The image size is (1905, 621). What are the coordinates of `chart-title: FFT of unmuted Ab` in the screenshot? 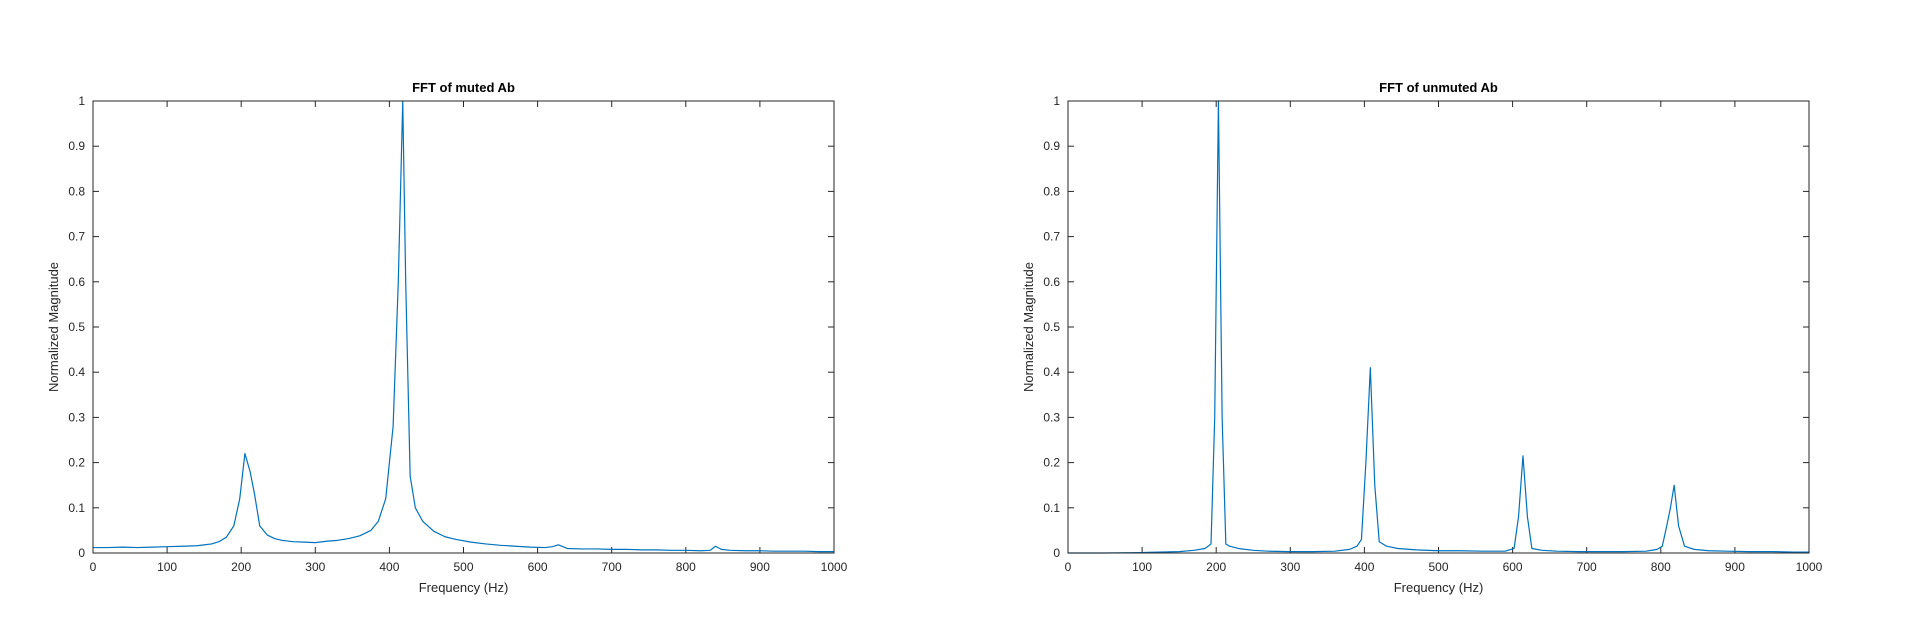 It's located at (1438, 87).